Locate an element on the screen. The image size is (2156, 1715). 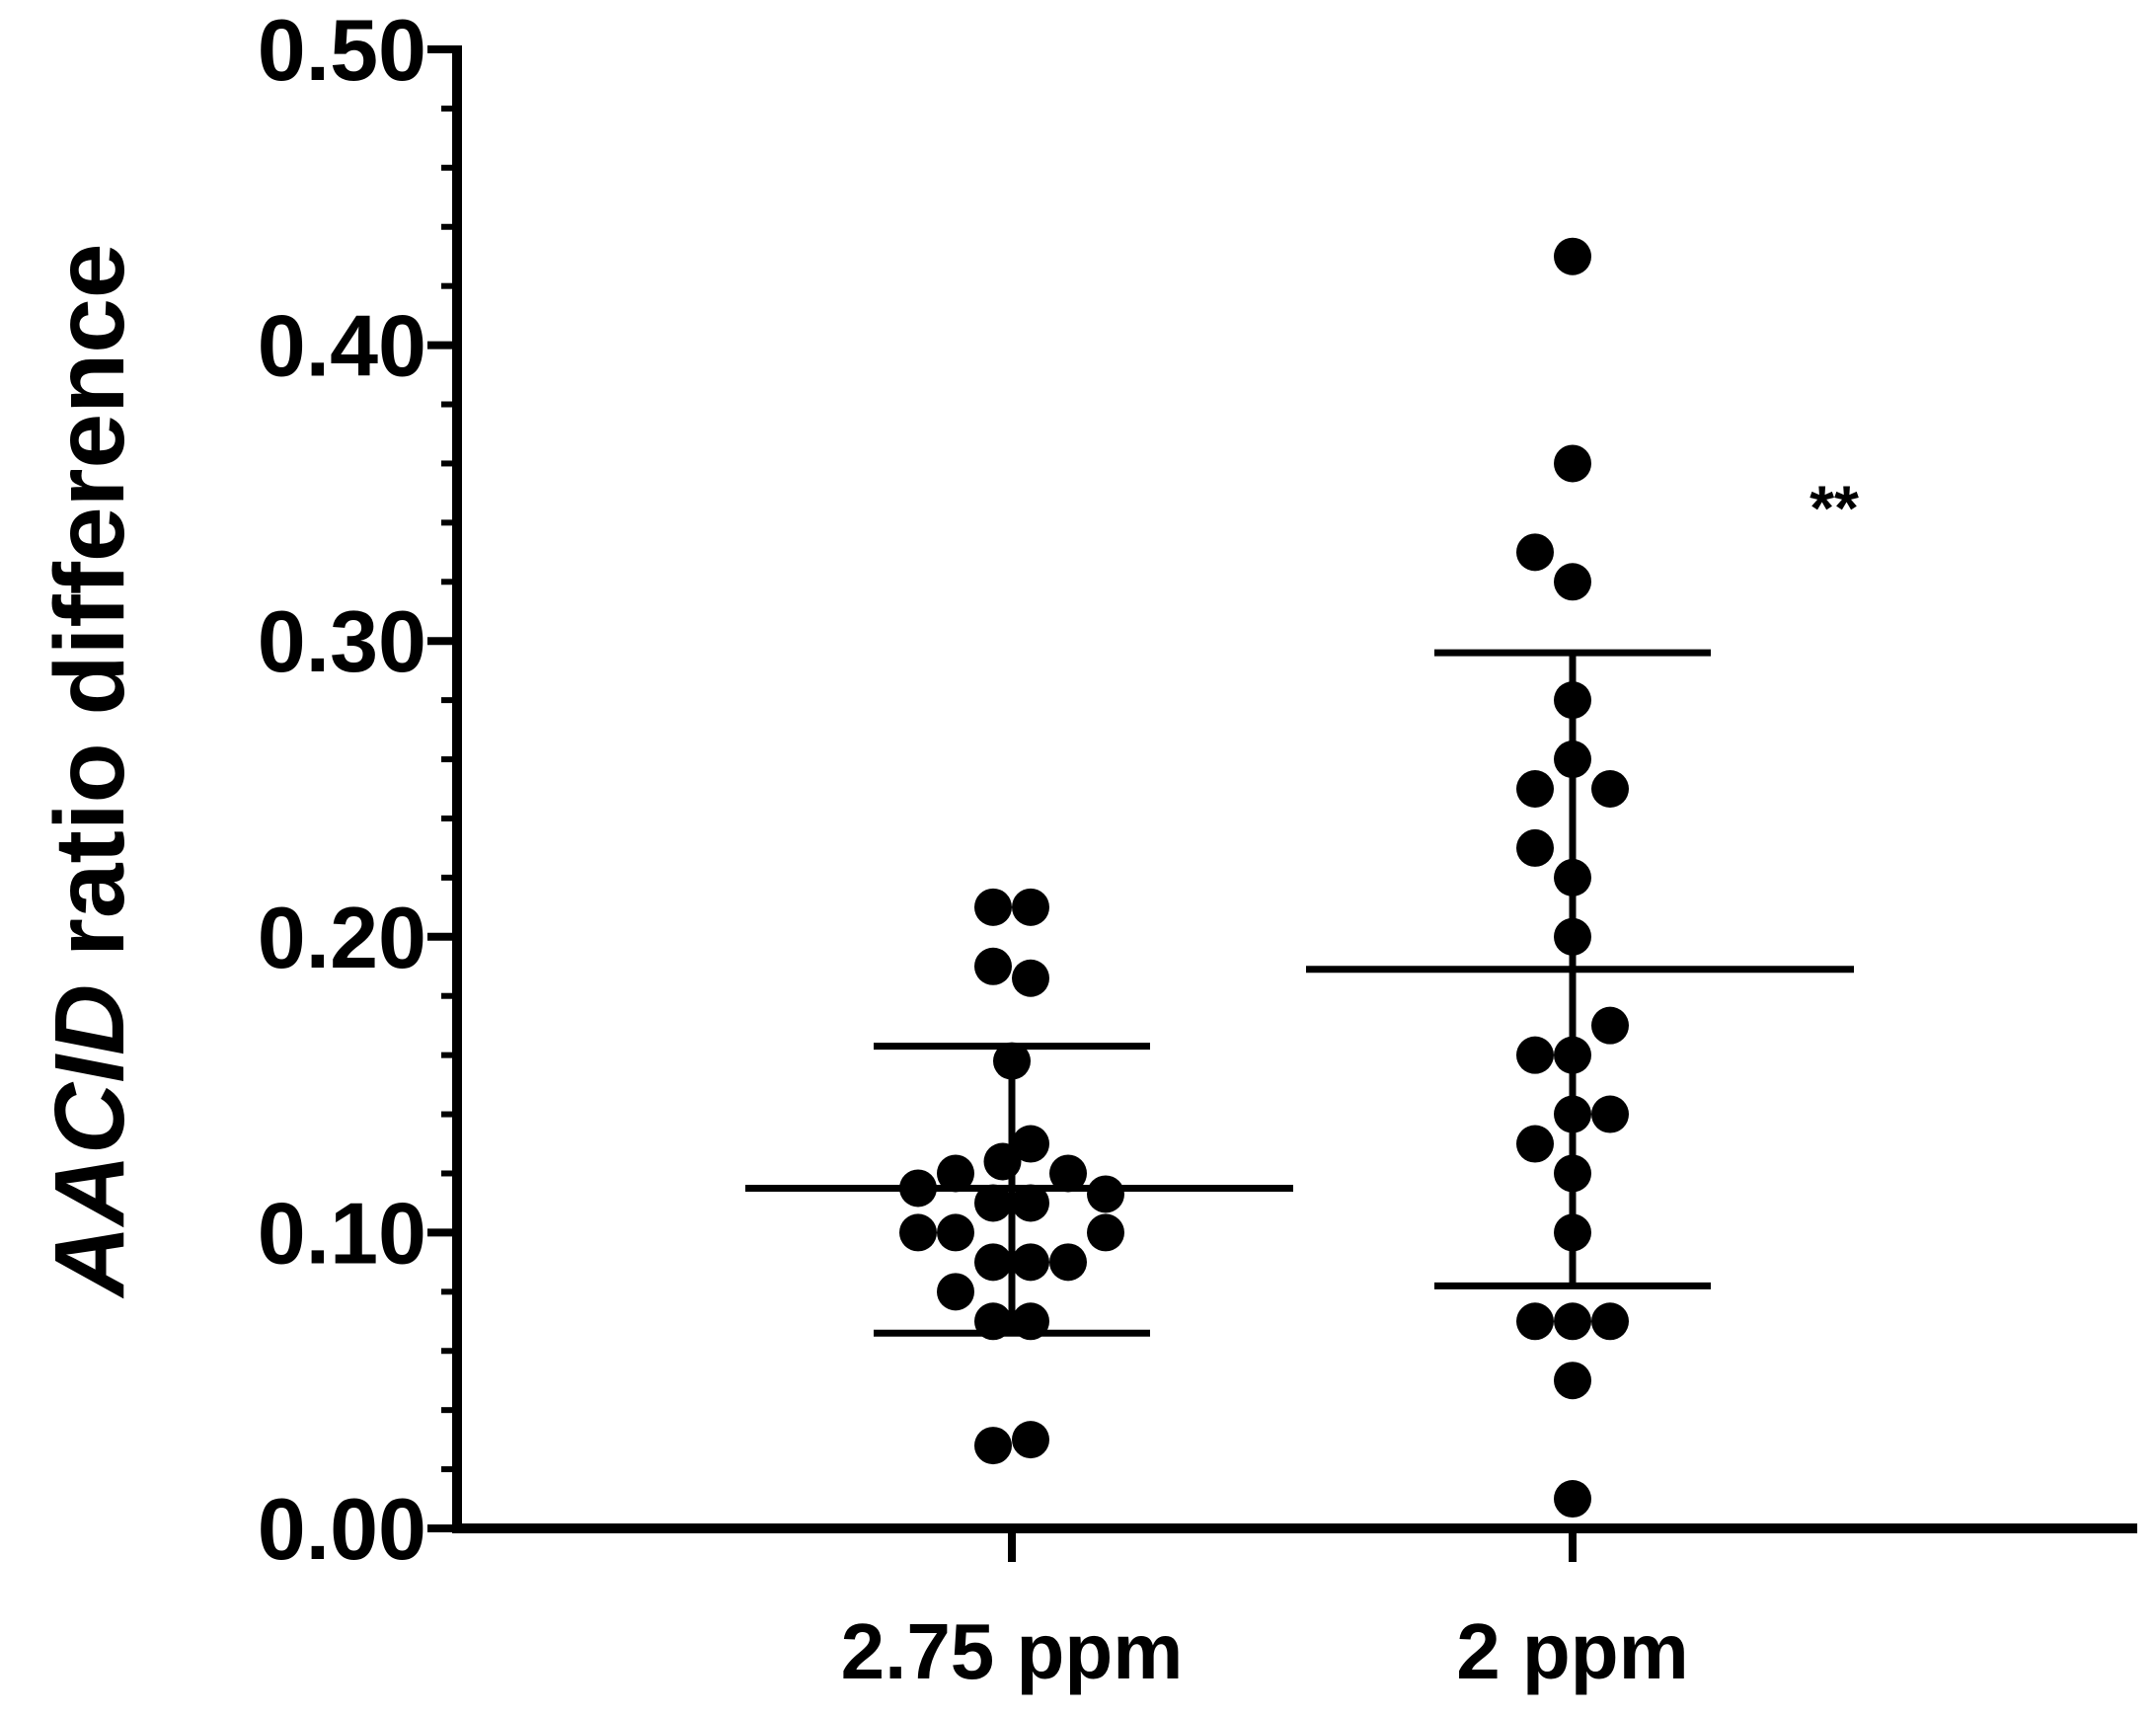
y-axis-title: AACID ratio difference is located at coordinates (90, 772).